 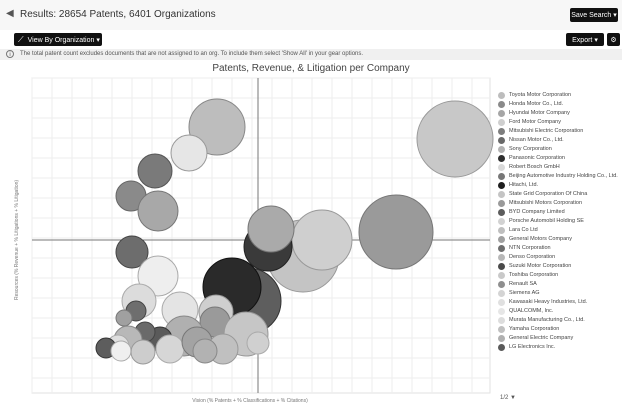 What do you see at coordinates (536, 104) in the screenshot?
I see `legend-label: Honda Motor Co., Ltd.` at bounding box center [536, 104].